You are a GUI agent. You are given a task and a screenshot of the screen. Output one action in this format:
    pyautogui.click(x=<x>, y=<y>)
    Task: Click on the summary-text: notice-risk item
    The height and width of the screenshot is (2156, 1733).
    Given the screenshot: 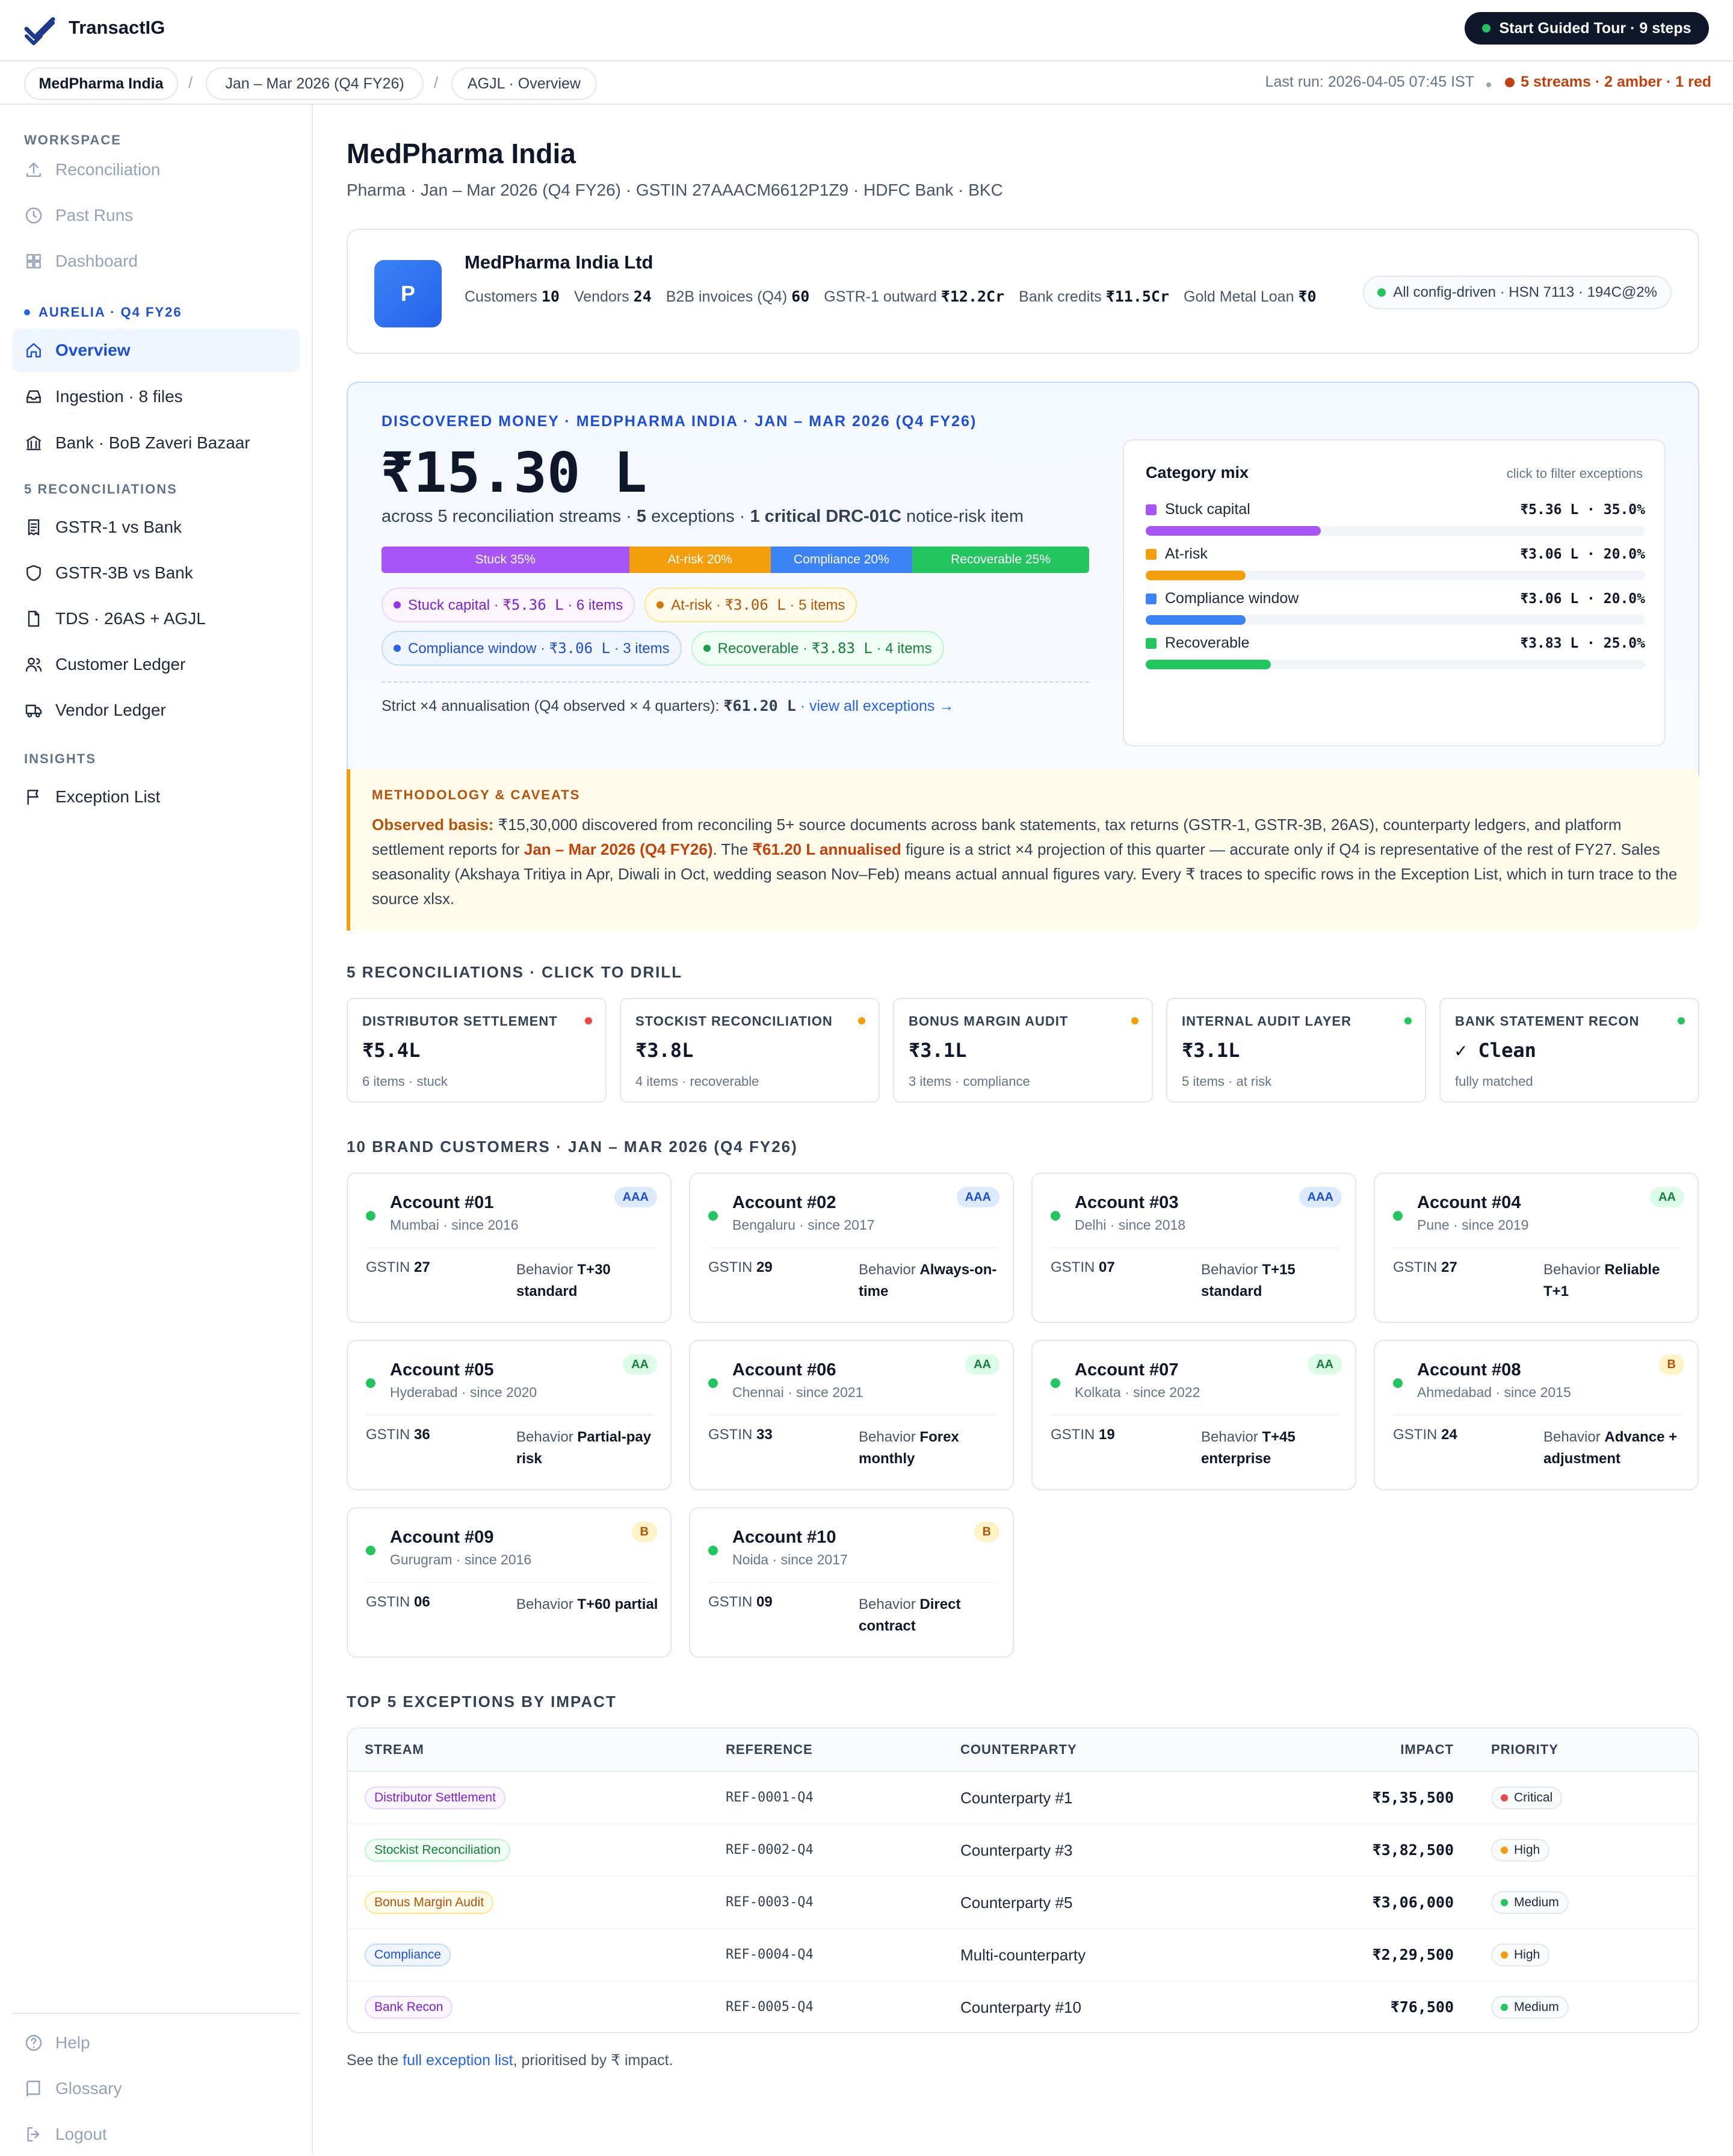 What is the action you would take?
    pyautogui.click(x=962, y=516)
    